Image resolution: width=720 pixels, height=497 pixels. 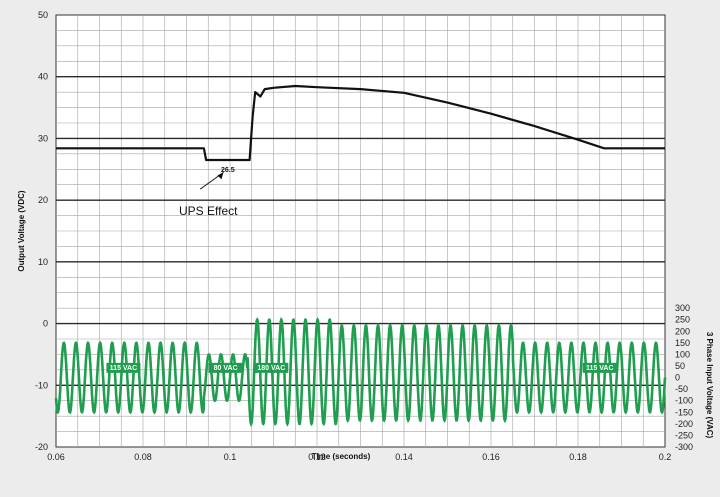 What do you see at coordinates (43, 77) in the screenshot?
I see `left-tick-label: 40` at bounding box center [43, 77].